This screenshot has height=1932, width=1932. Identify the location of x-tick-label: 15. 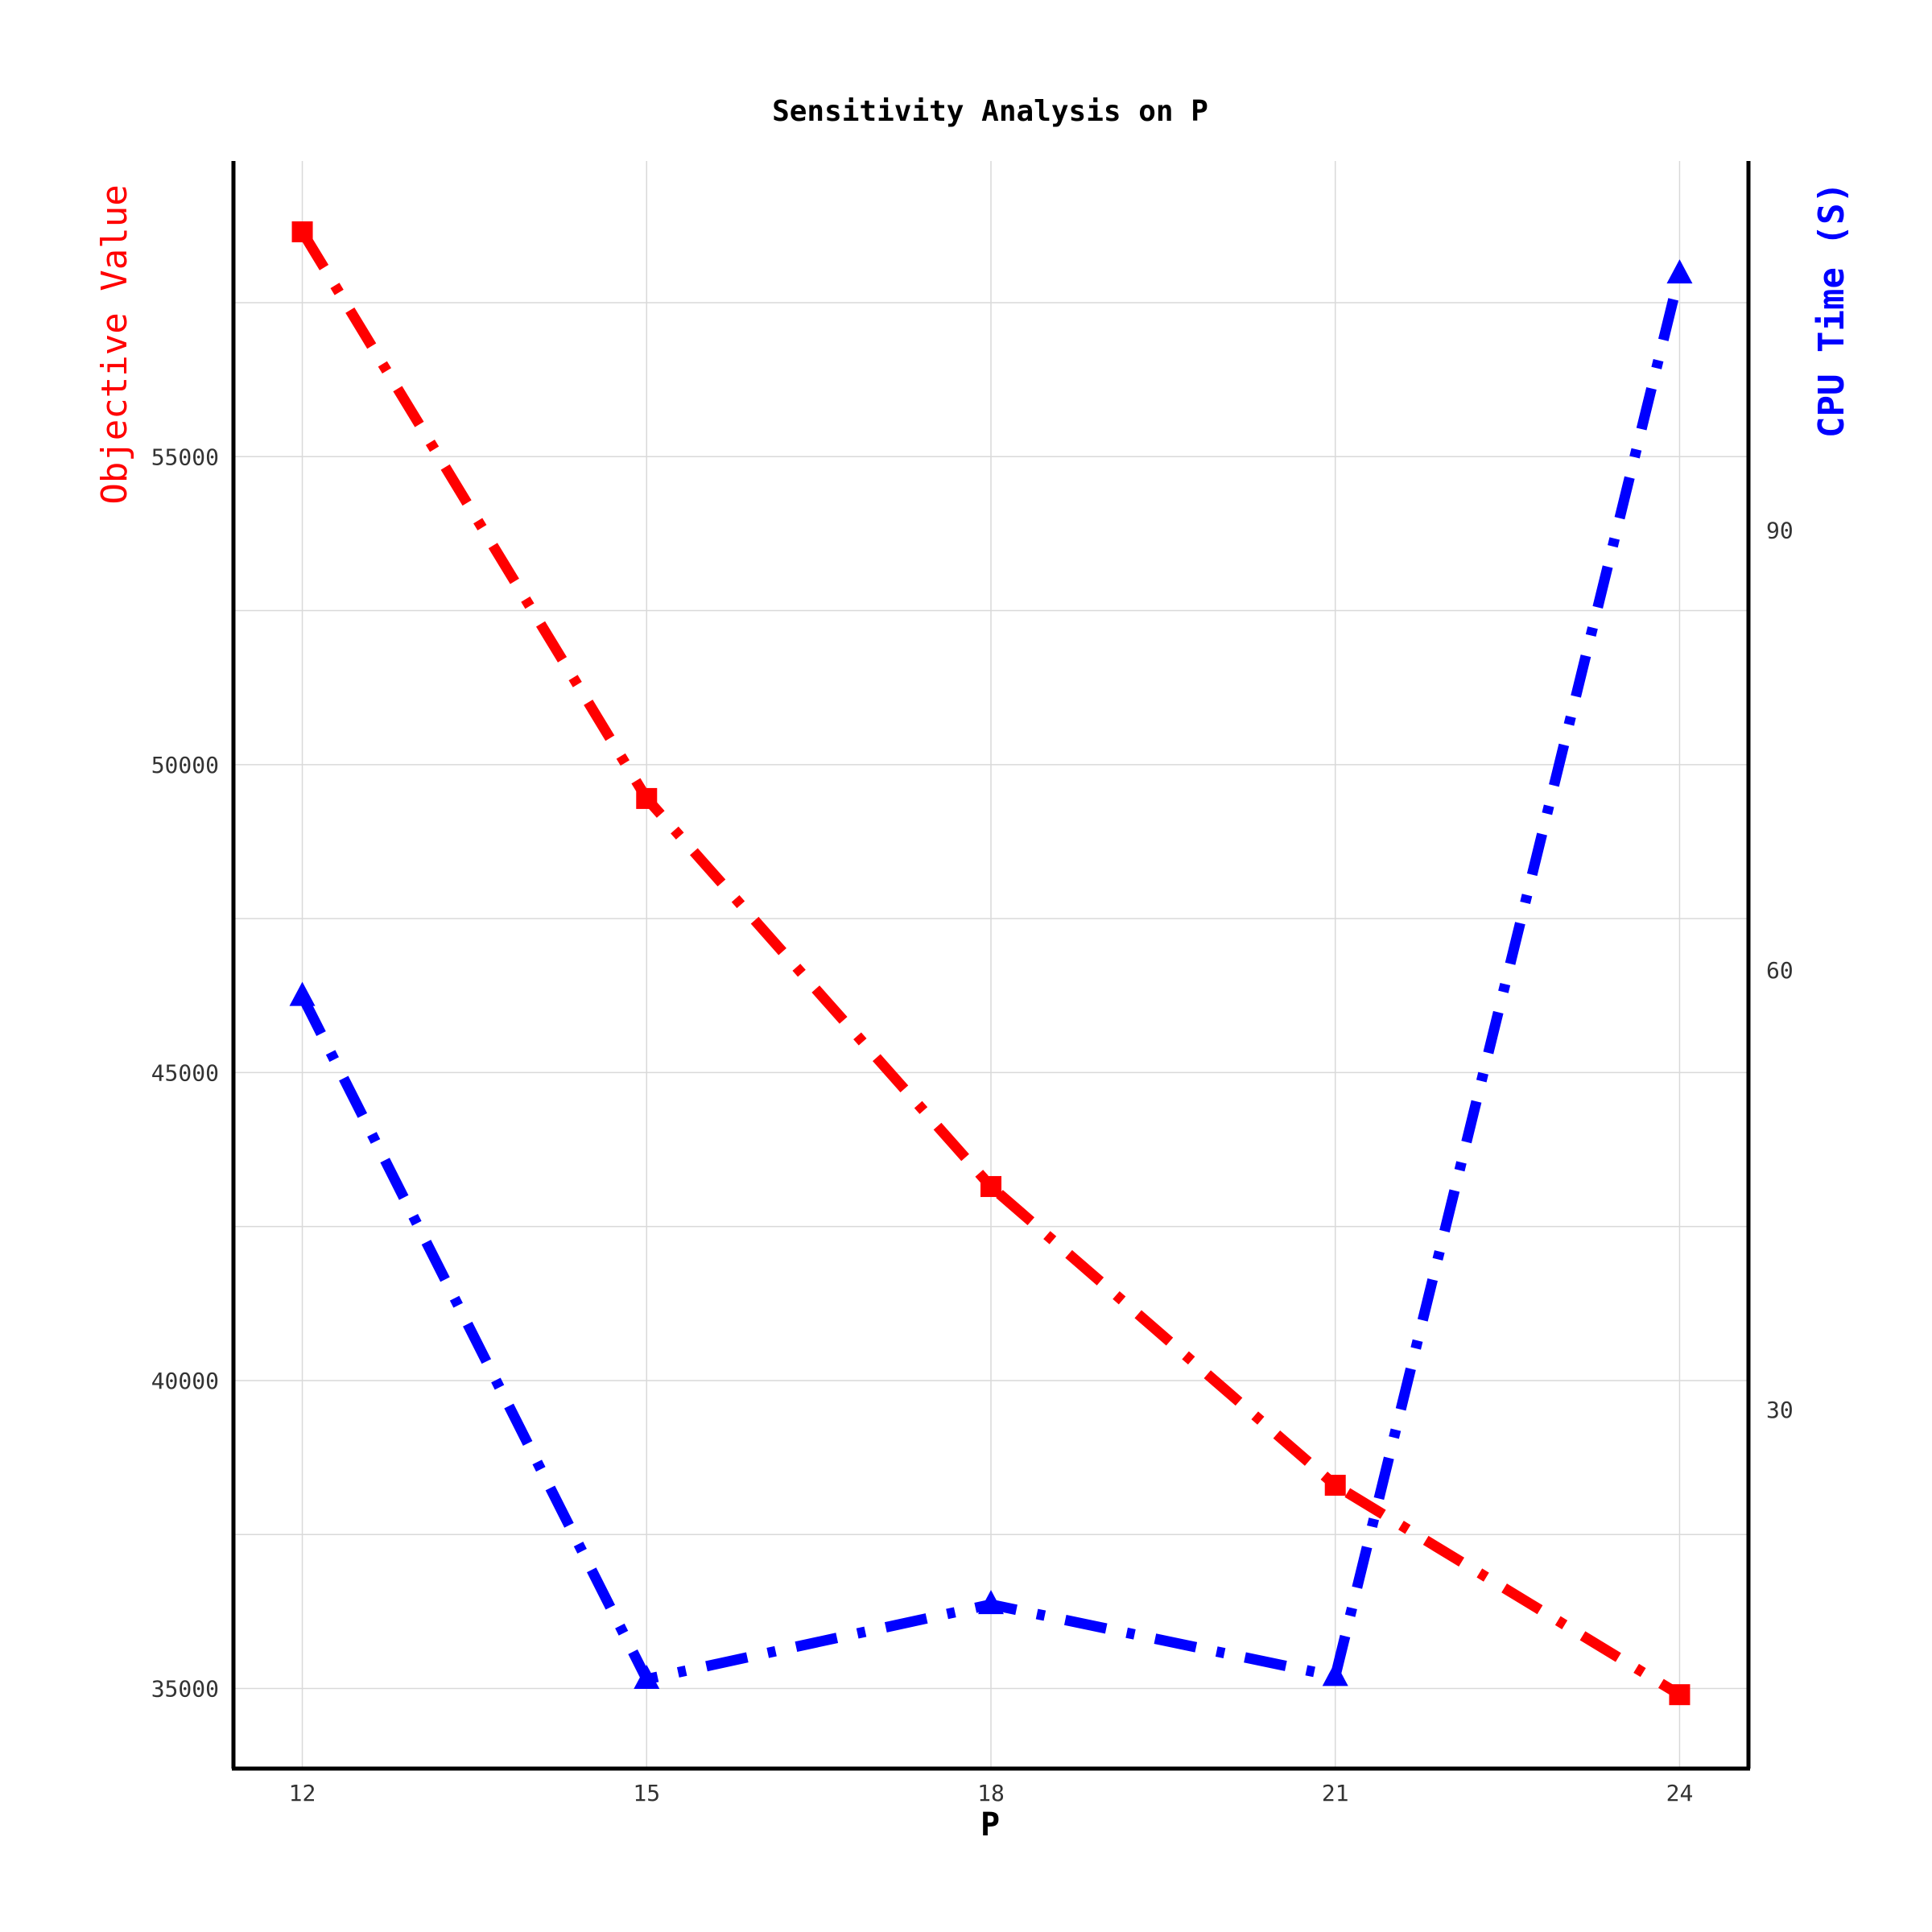
(646, 1793).